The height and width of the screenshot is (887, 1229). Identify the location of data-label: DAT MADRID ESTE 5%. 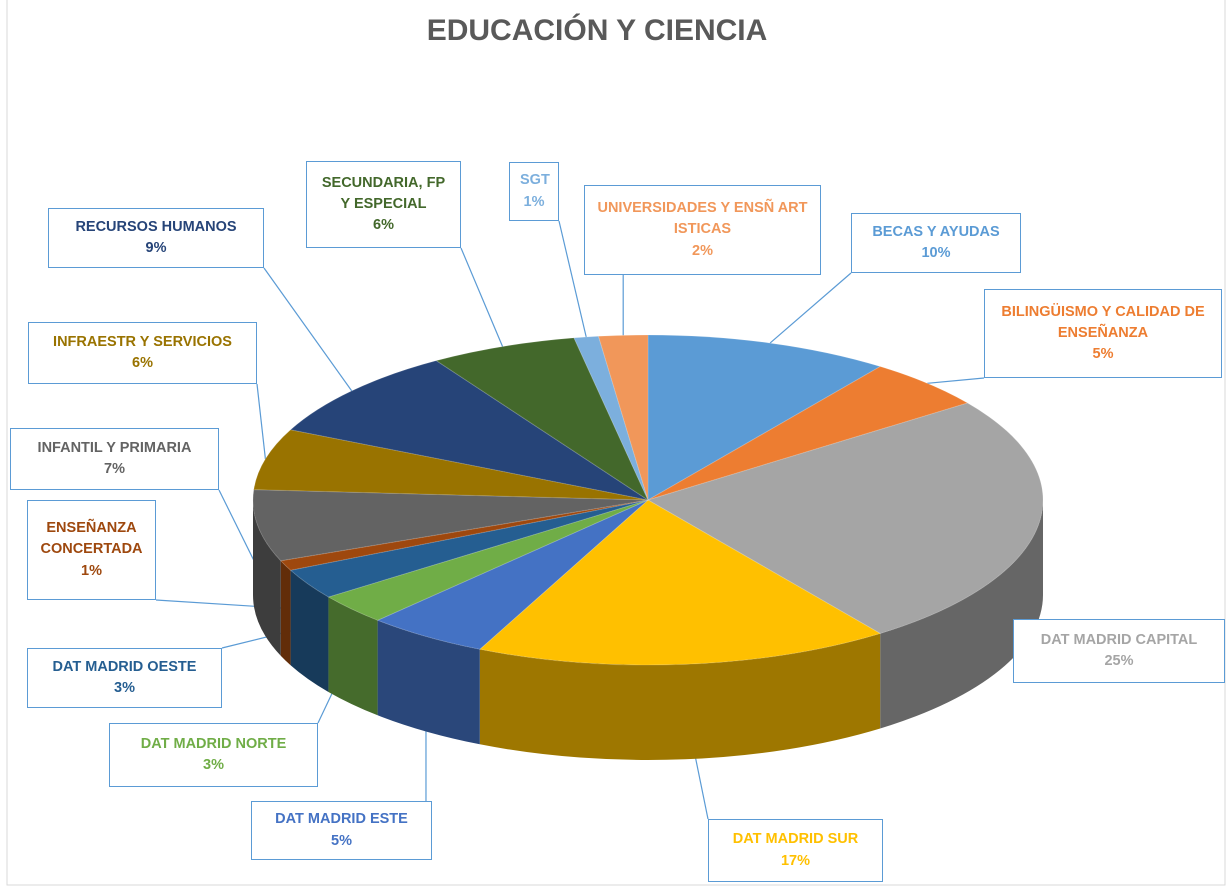
(341, 830).